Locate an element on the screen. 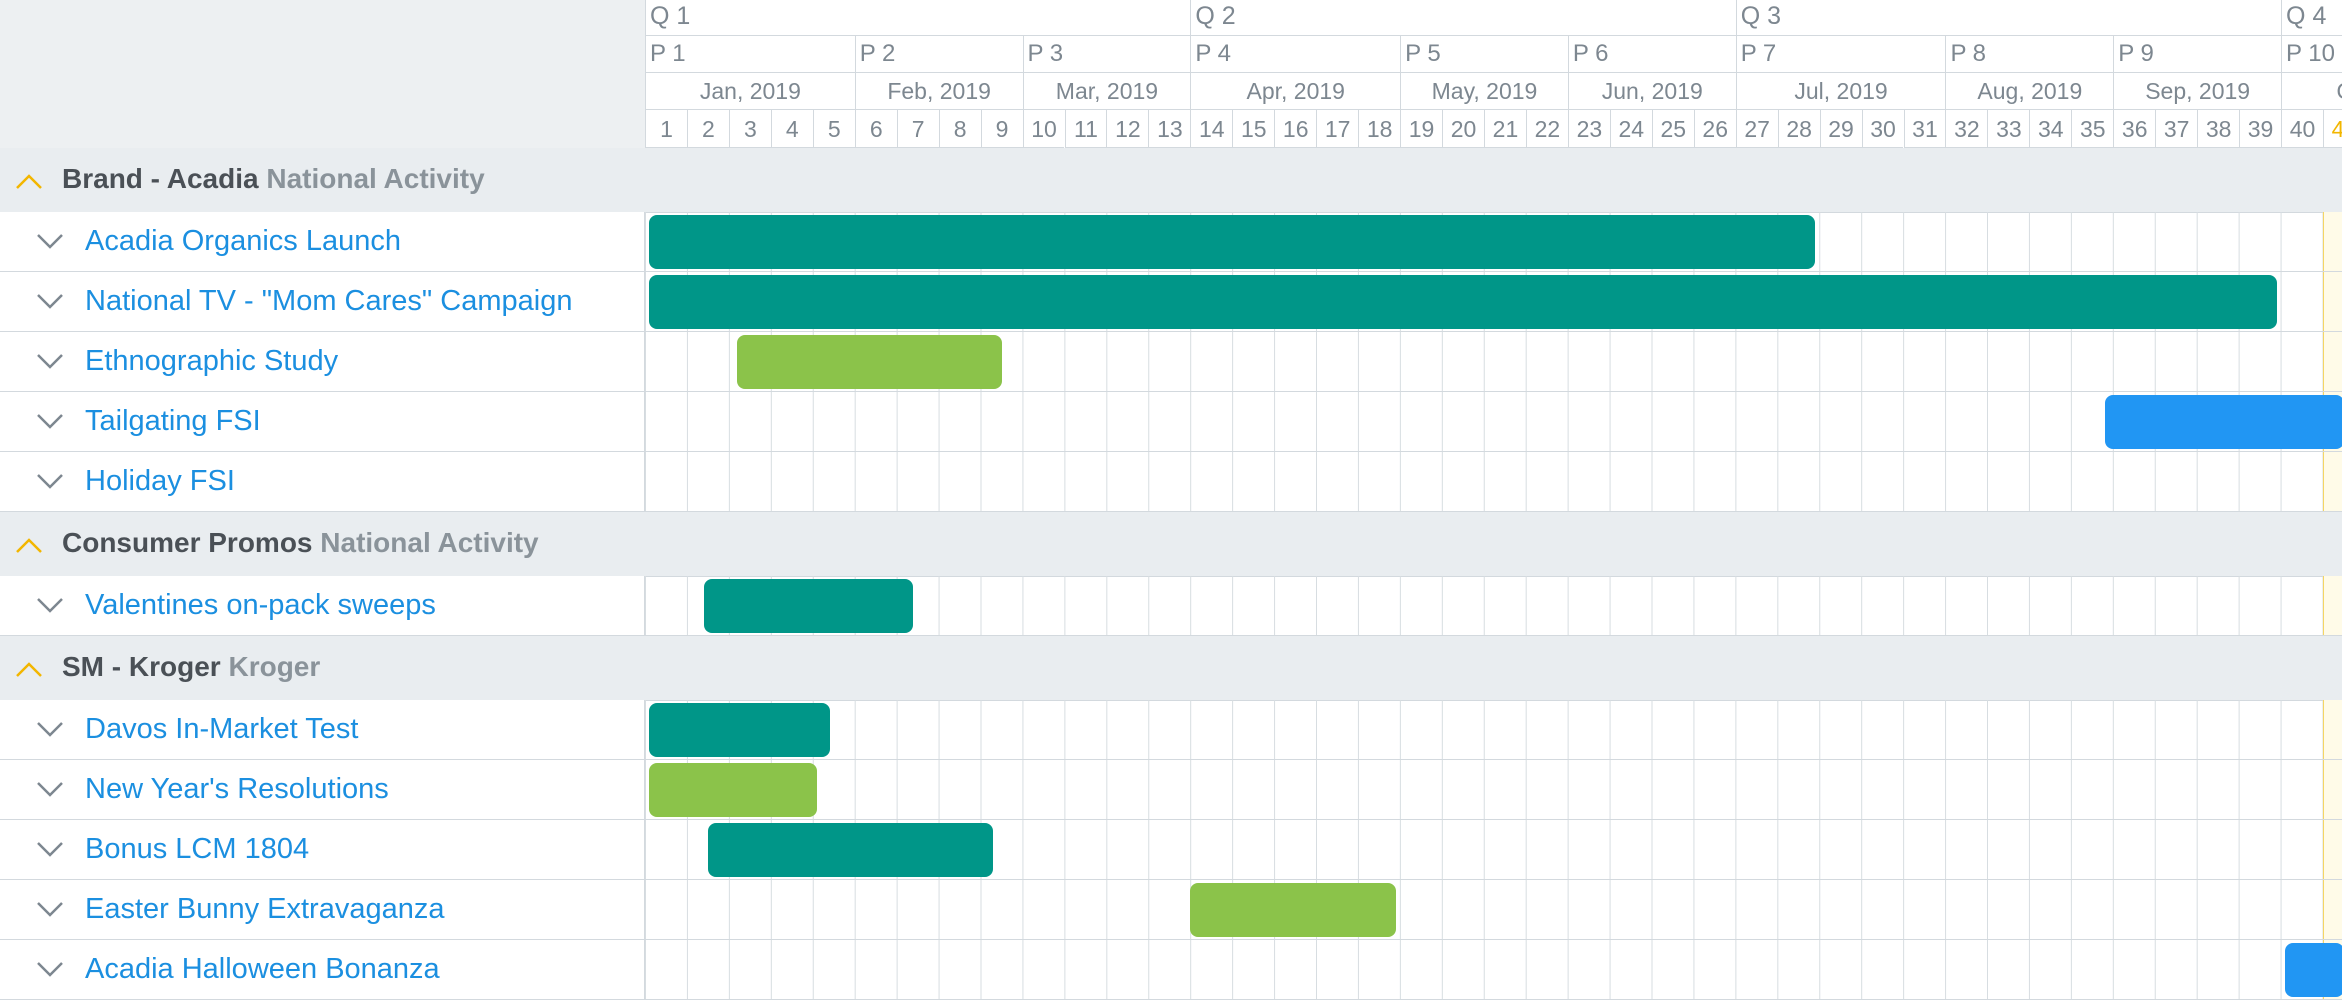 The width and height of the screenshot is (2342, 1008). activity-link: Bonus LCM 1804 is located at coordinates (197, 849).